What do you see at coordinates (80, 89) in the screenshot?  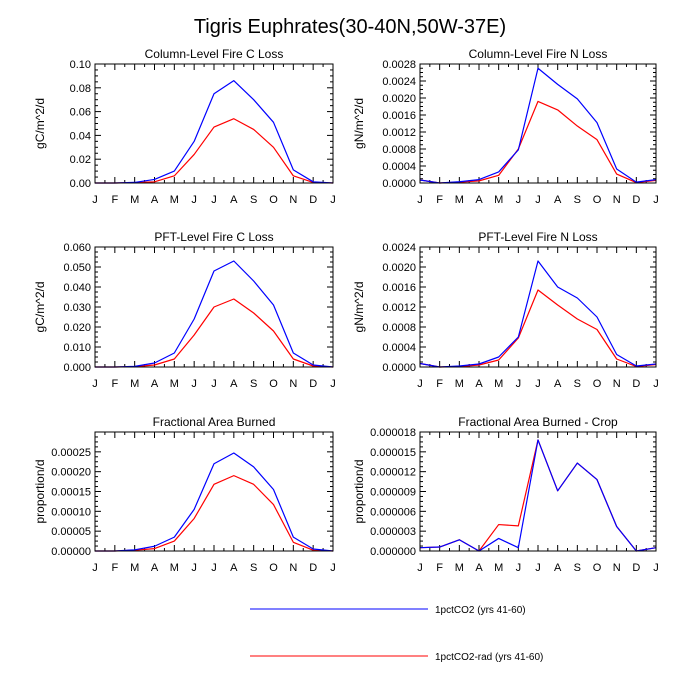 I see `y-tick-label: 0.08` at bounding box center [80, 89].